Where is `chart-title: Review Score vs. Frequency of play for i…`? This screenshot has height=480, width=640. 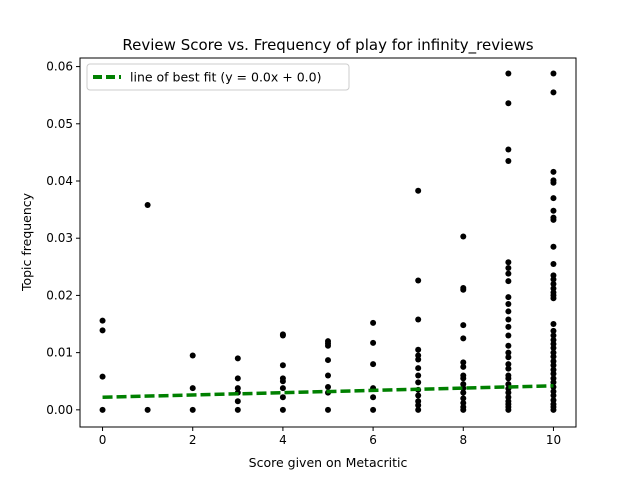
chart-title: Review Score vs. Frequency of play for i… is located at coordinates (327, 45).